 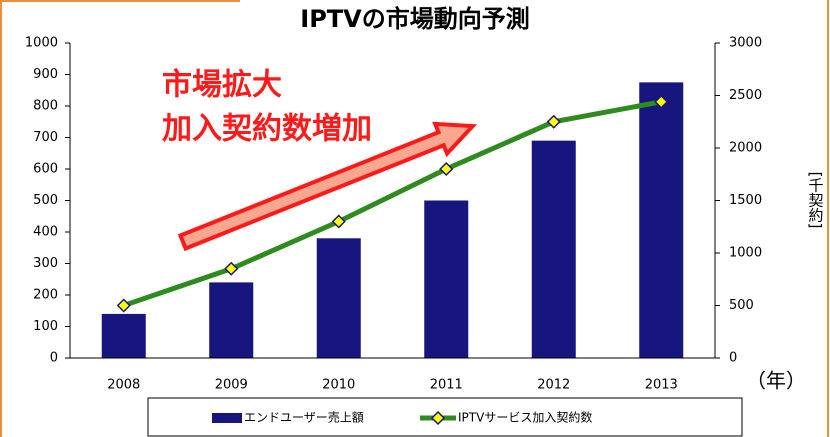 What do you see at coordinates (745, 253) in the screenshot?
I see `y2-tick-label: 1000` at bounding box center [745, 253].